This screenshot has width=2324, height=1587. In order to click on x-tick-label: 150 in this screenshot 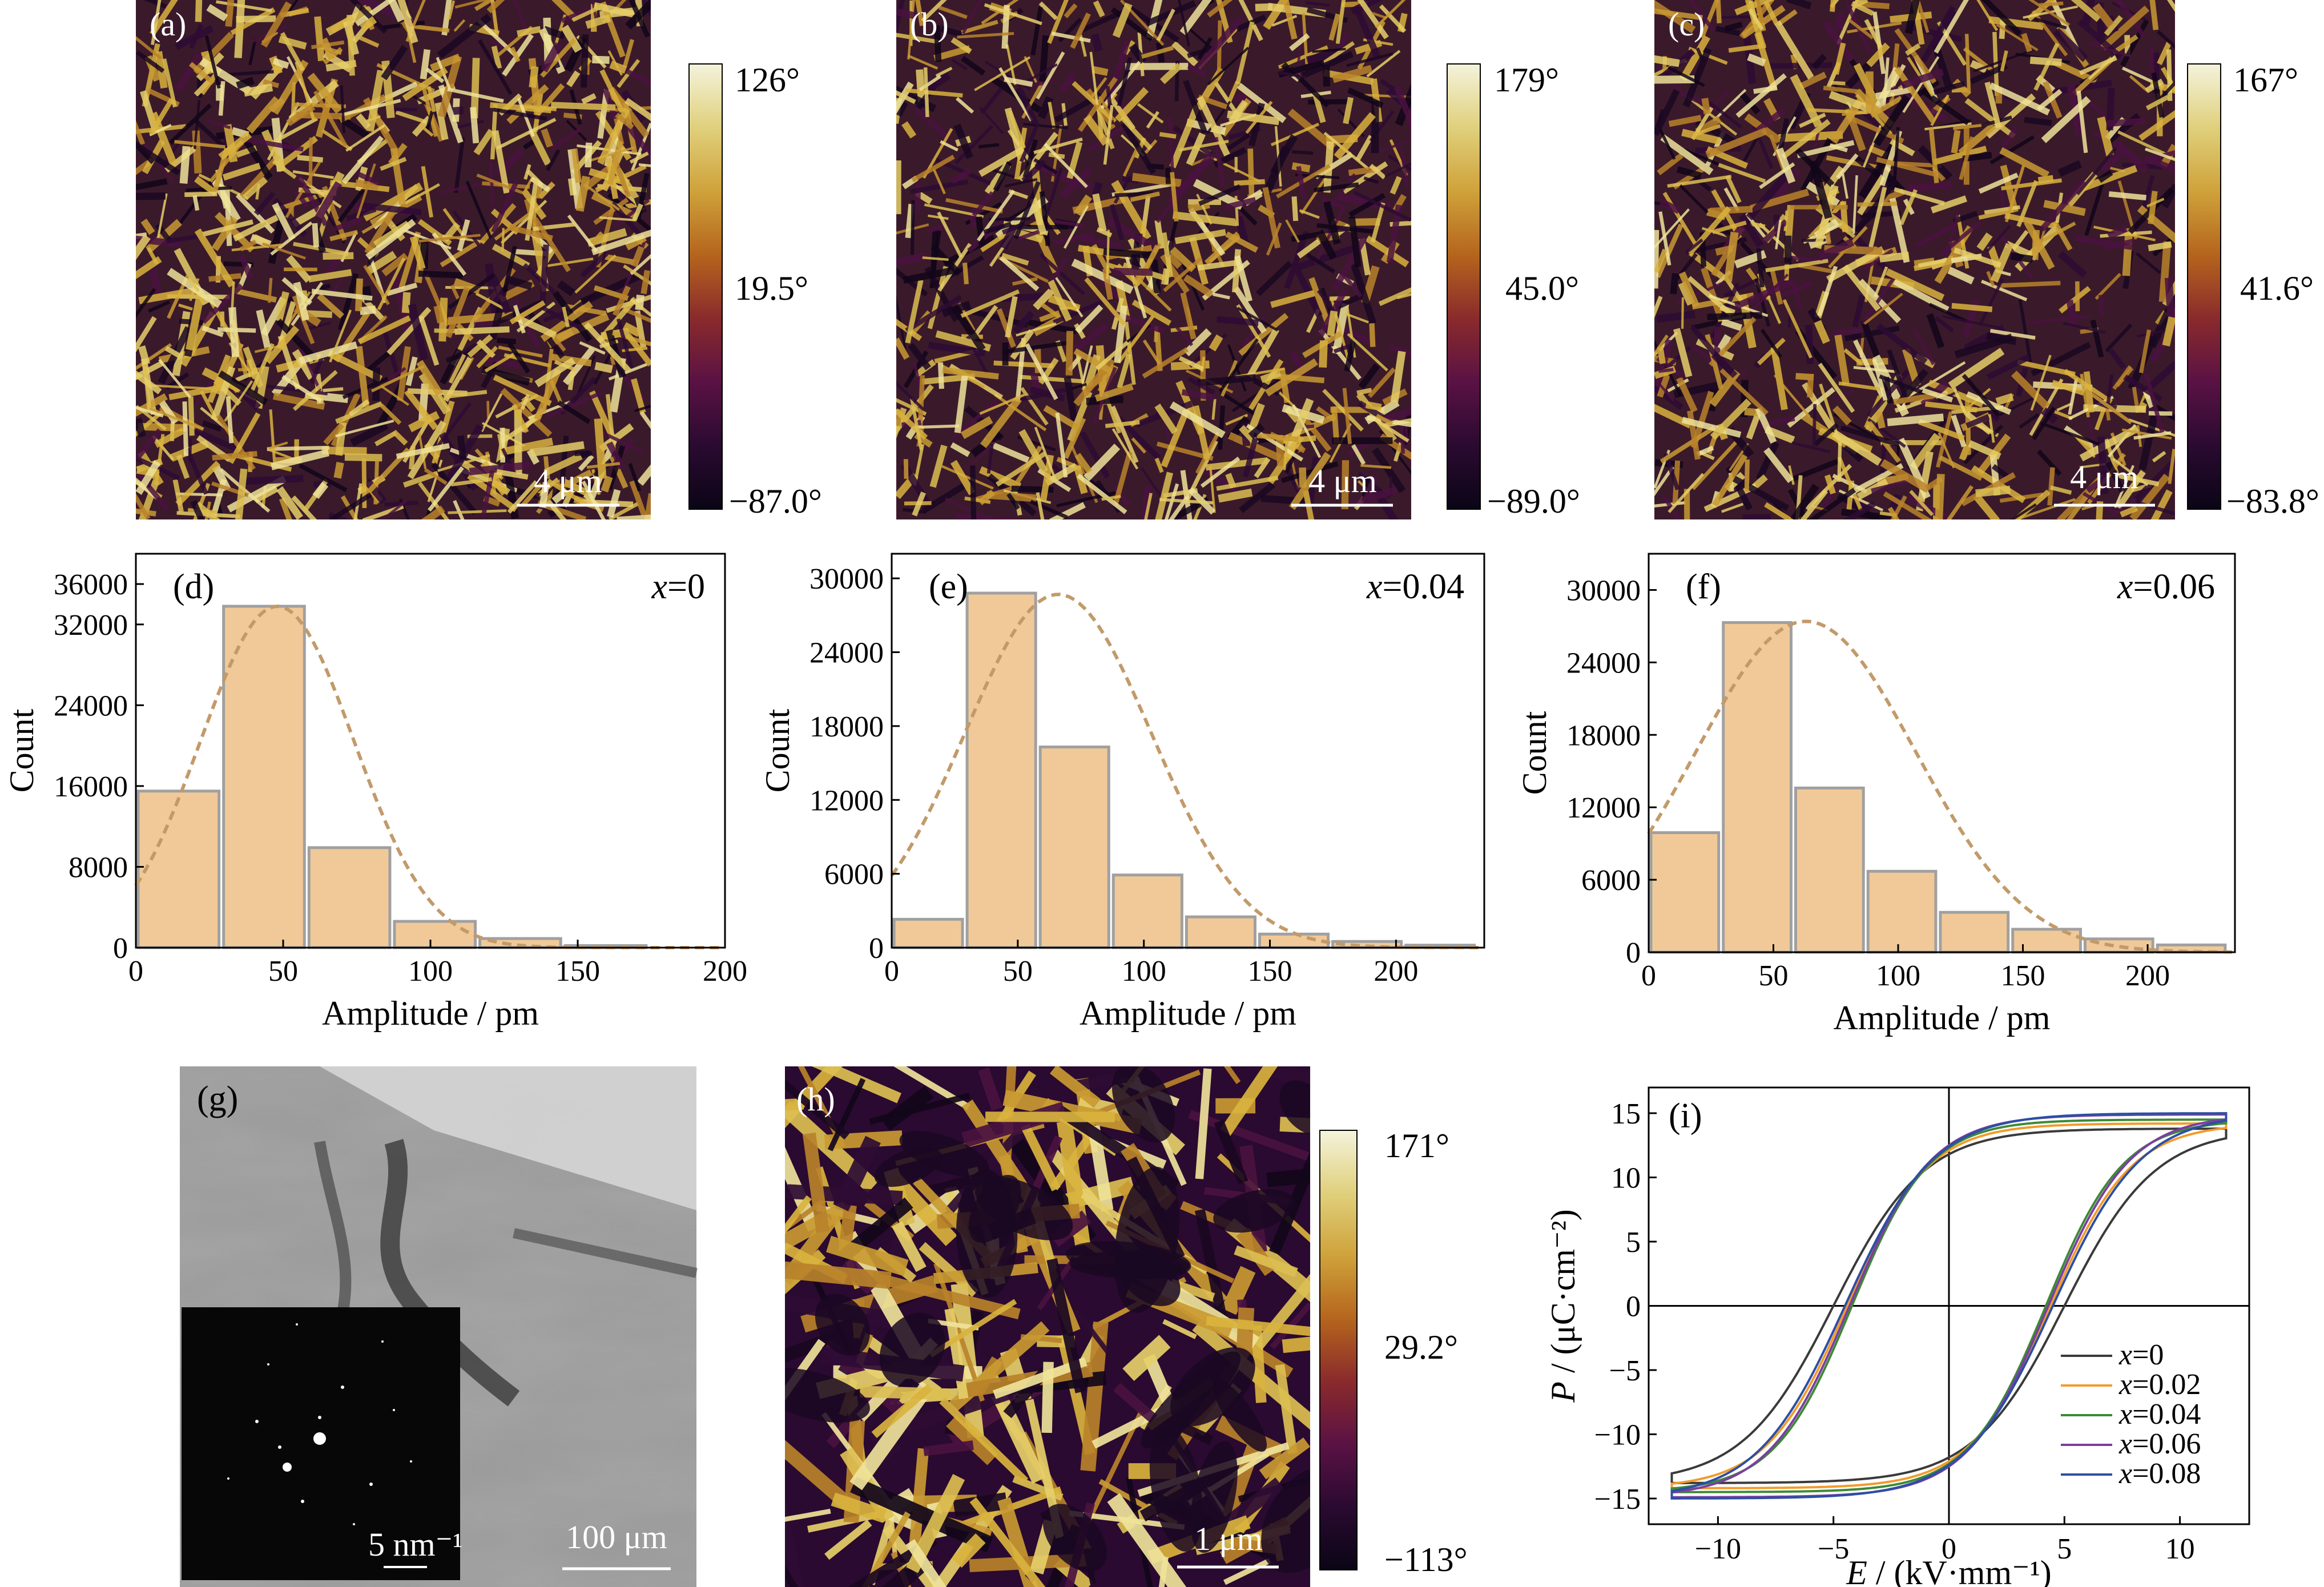, I will do `click(2023, 976)`.